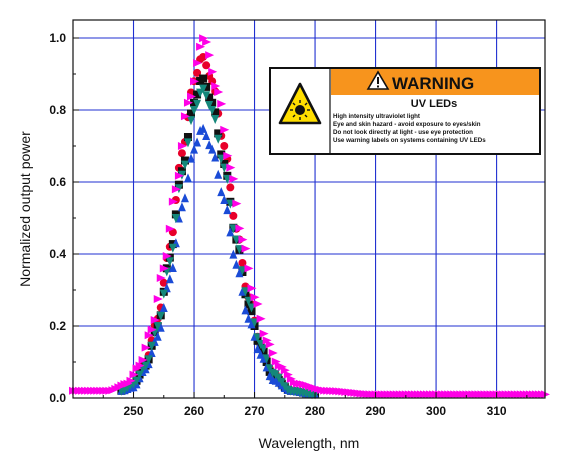  I want to click on warning-triangle-icon, so click(378, 80).